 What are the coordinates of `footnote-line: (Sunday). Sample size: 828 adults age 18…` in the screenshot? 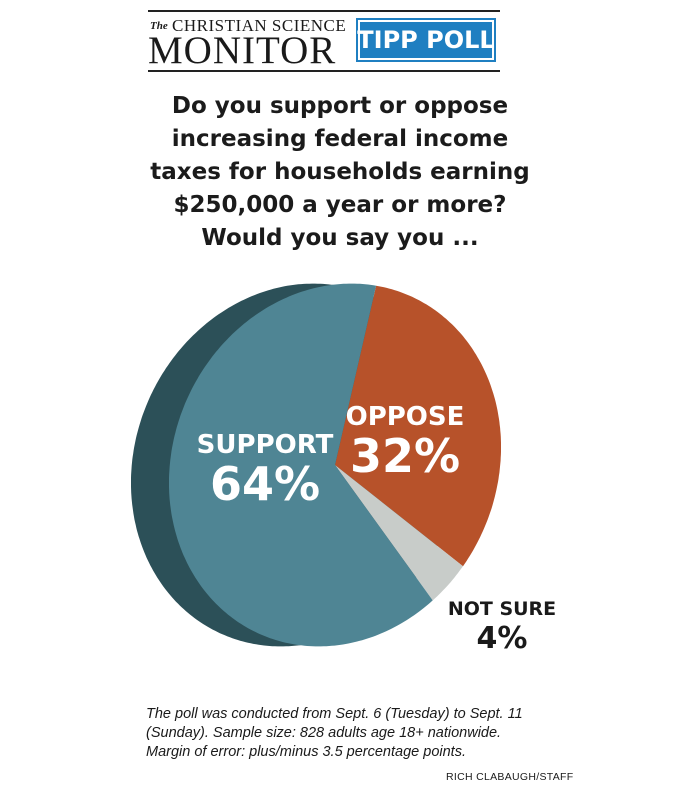 It's located at (324, 733).